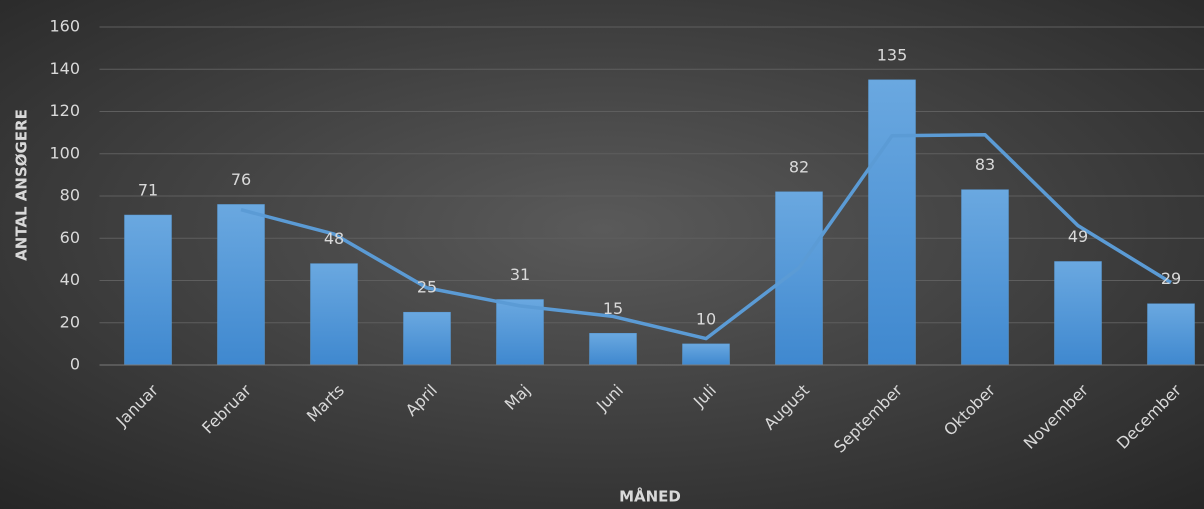 The image size is (1204, 509). What do you see at coordinates (64, 26) in the screenshot?
I see `y-tick-label: 160` at bounding box center [64, 26].